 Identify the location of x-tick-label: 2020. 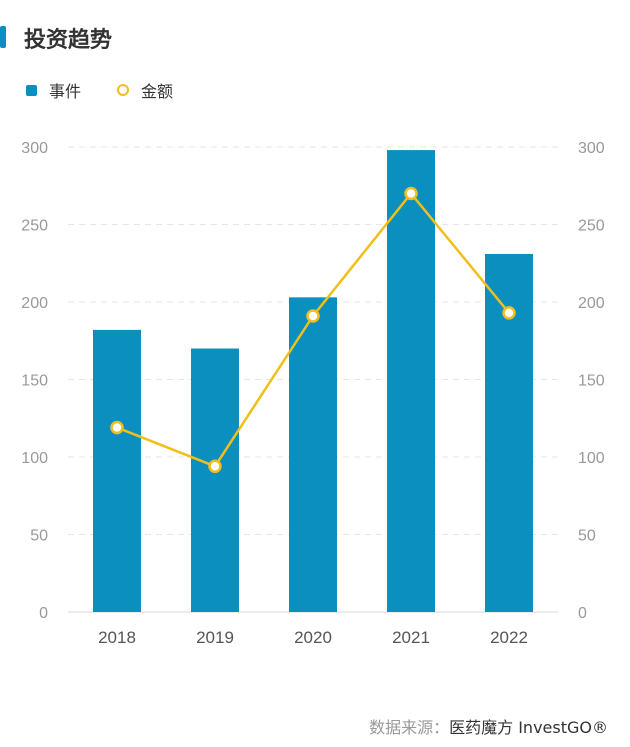
(313, 637).